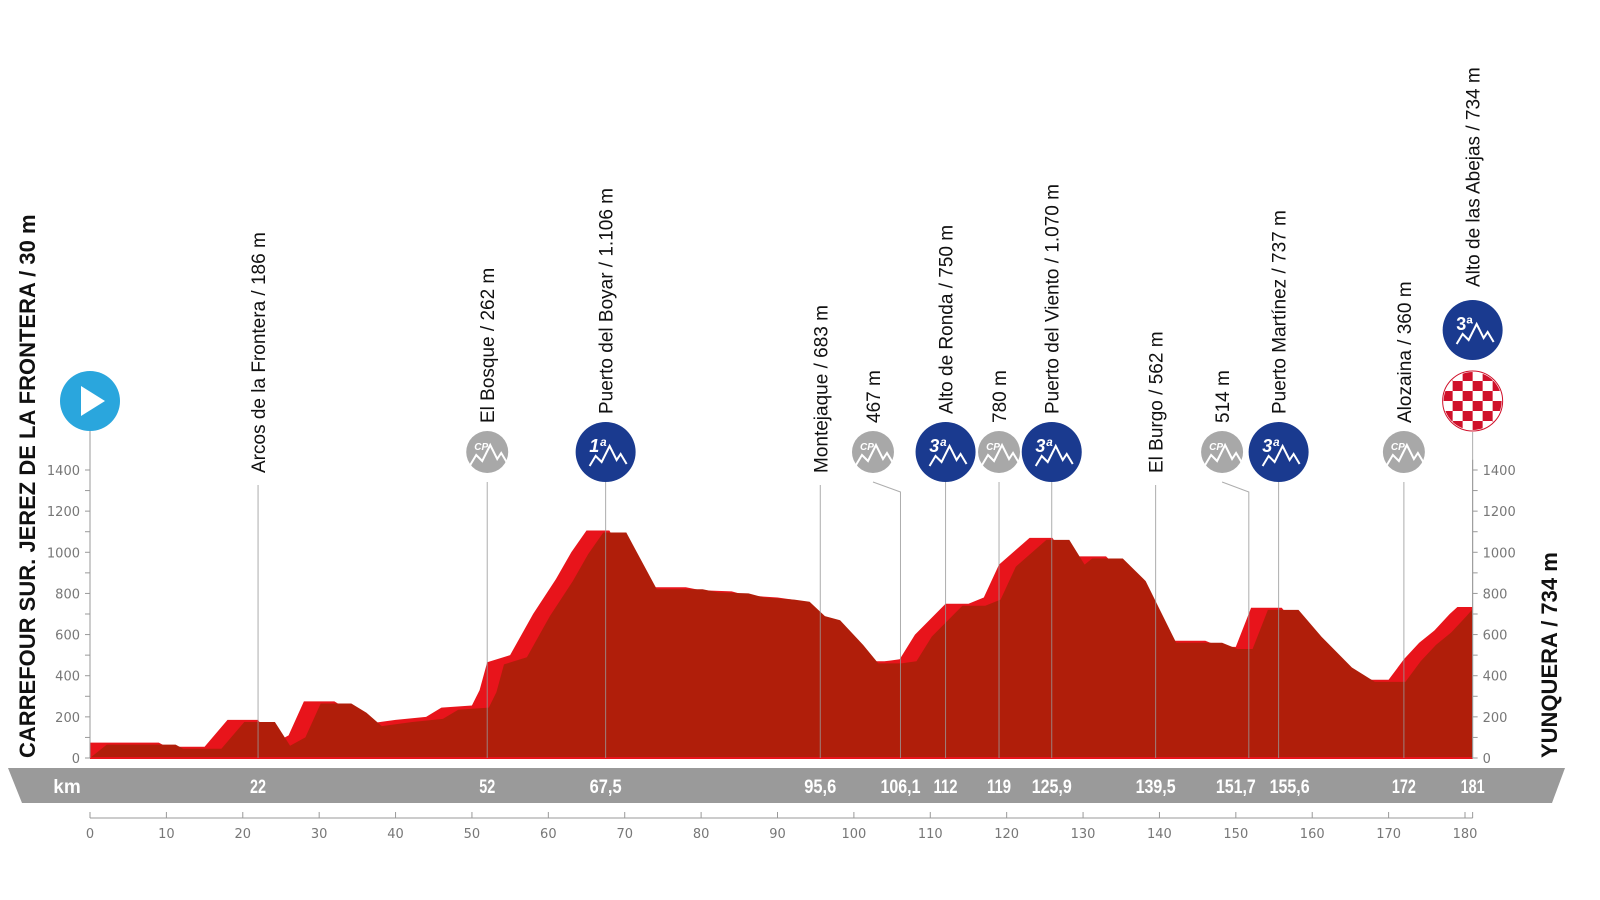 The width and height of the screenshot is (1600, 900). I want to click on km-marker-label: 139,5, so click(1156, 787).